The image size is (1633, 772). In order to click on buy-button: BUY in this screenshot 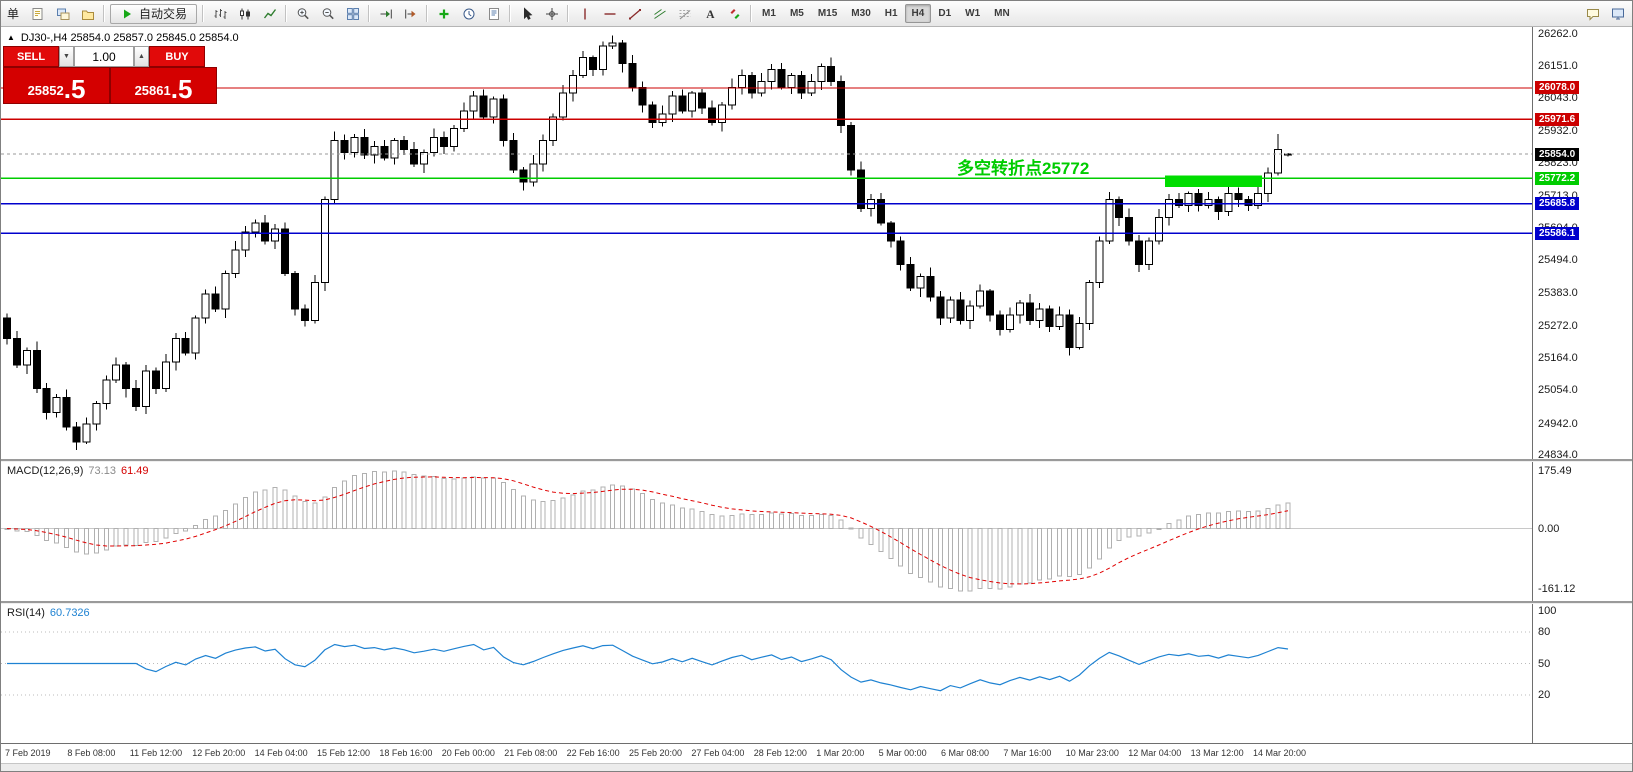, I will do `click(177, 56)`.